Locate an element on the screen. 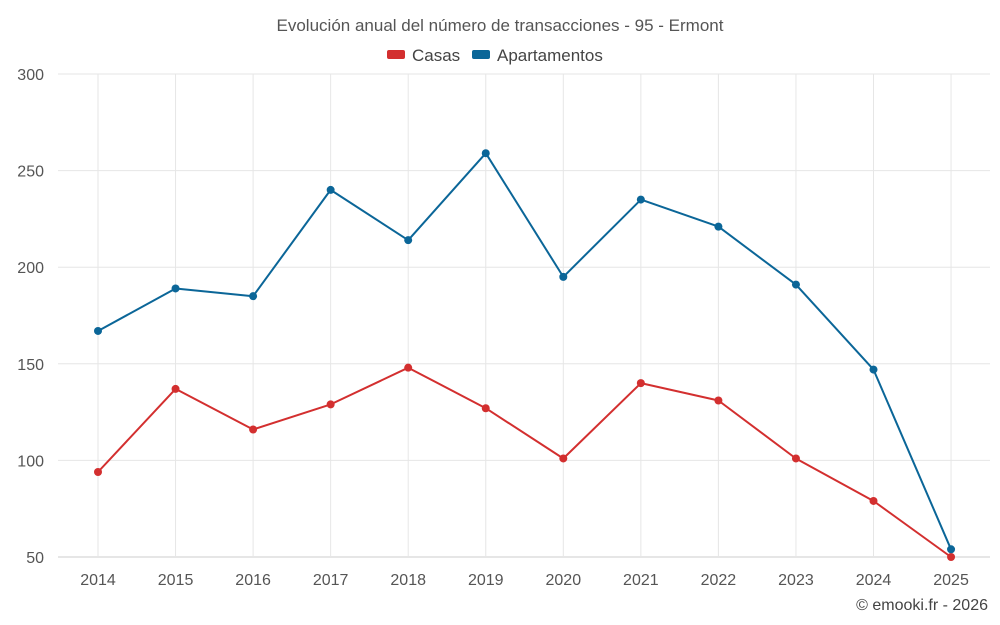  x-tick-label: 2024 is located at coordinates (874, 580).